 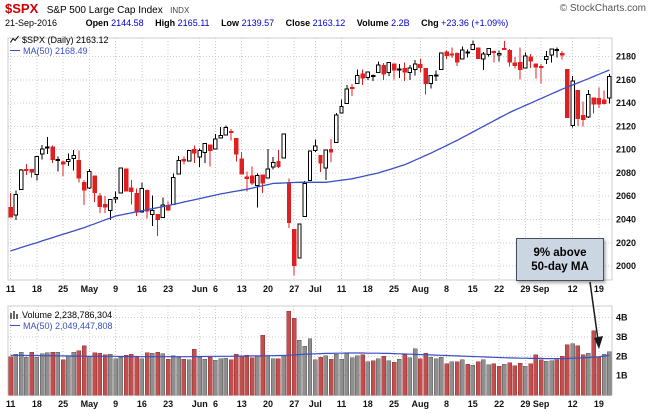 I want to click on volume-bars-icon, so click(x=14, y=315).